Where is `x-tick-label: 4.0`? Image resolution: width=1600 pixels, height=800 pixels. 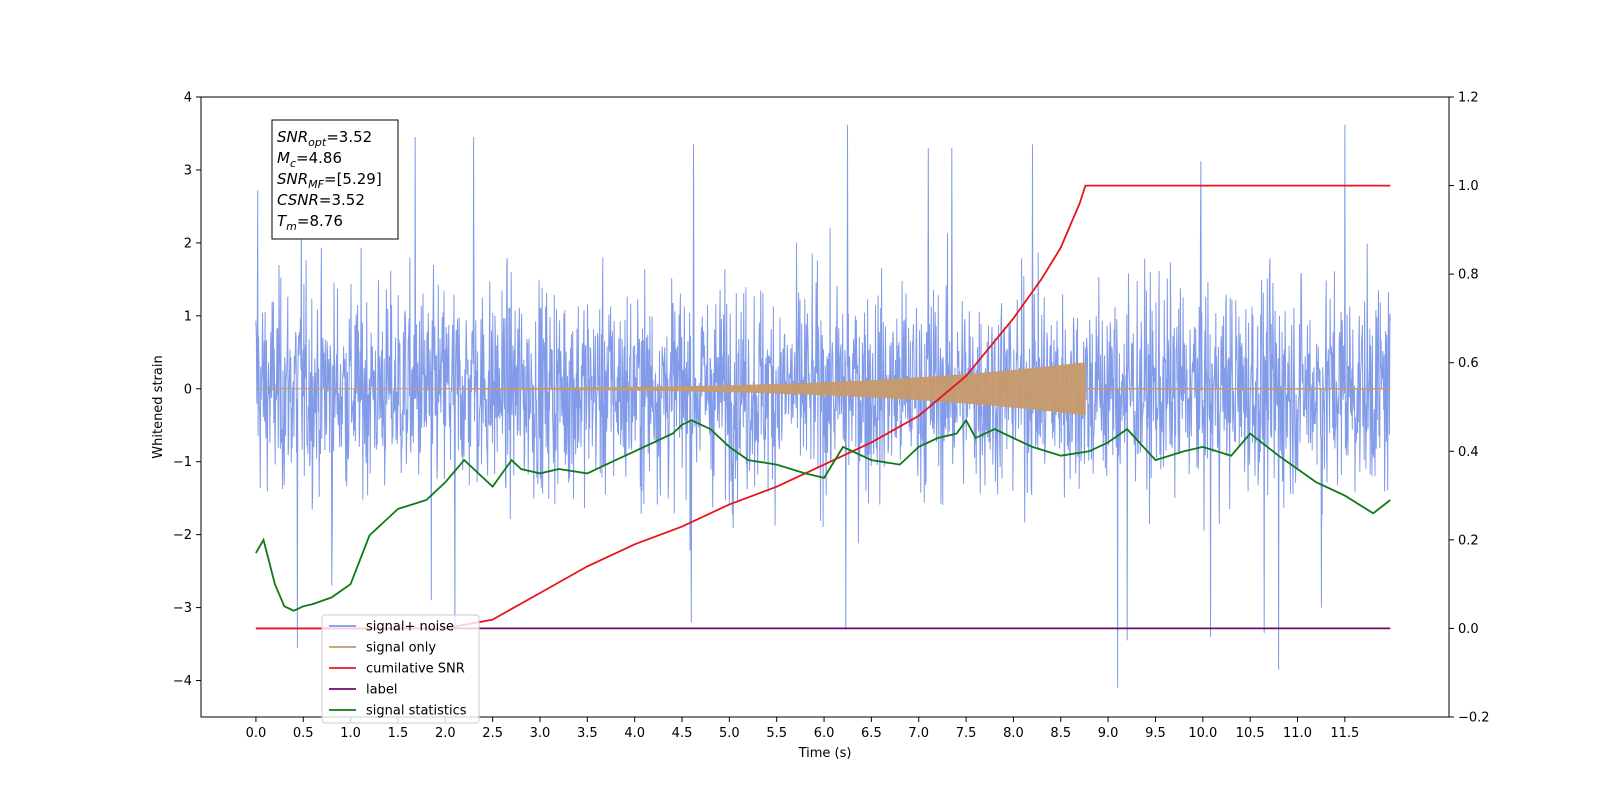
x-tick-label: 4.0 is located at coordinates (634, 733).